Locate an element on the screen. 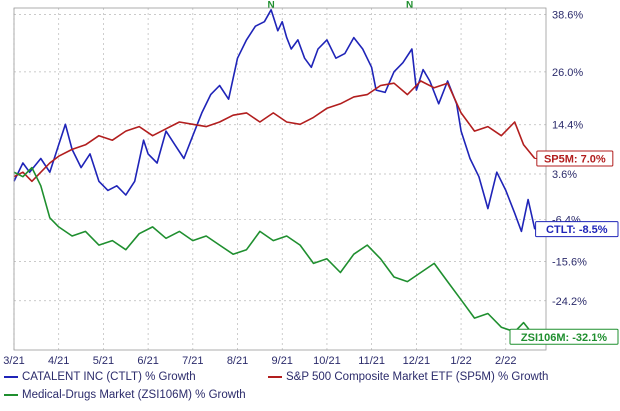  end-label-text: ZSI106M: -32.1% is located at coordinates (564, 338).